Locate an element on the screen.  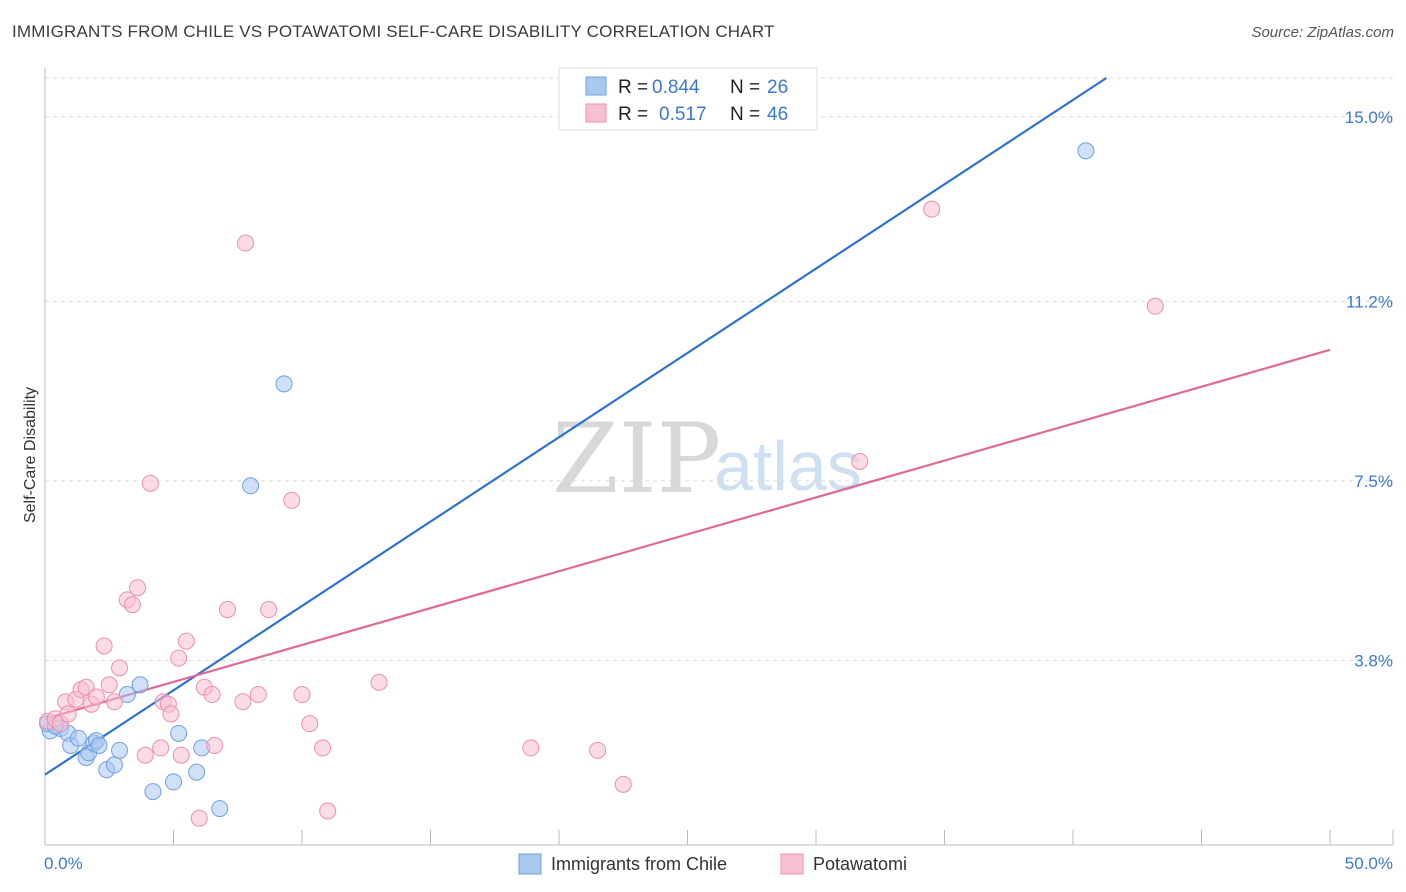
bottom-legend-label-potawatomi: Potawatomi is located at coordinates (860, 864).